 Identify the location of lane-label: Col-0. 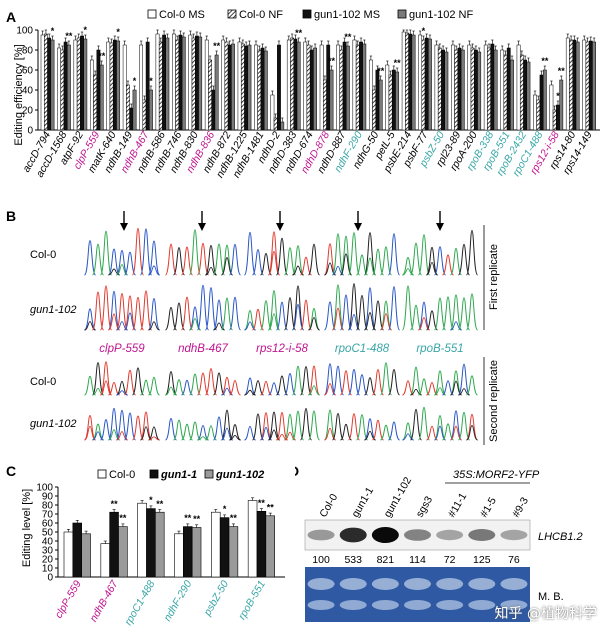
(328, 506).